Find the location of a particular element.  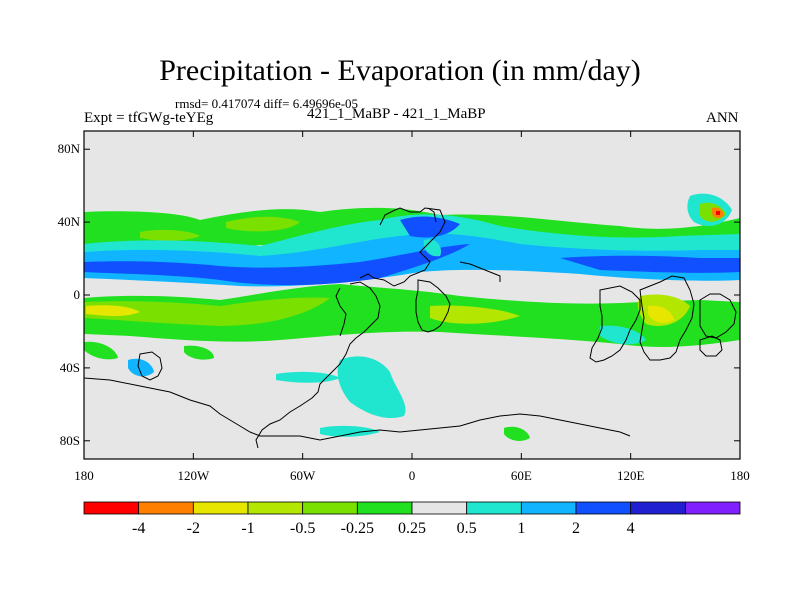

season-label: ANN is located at coordinates (722, 118).